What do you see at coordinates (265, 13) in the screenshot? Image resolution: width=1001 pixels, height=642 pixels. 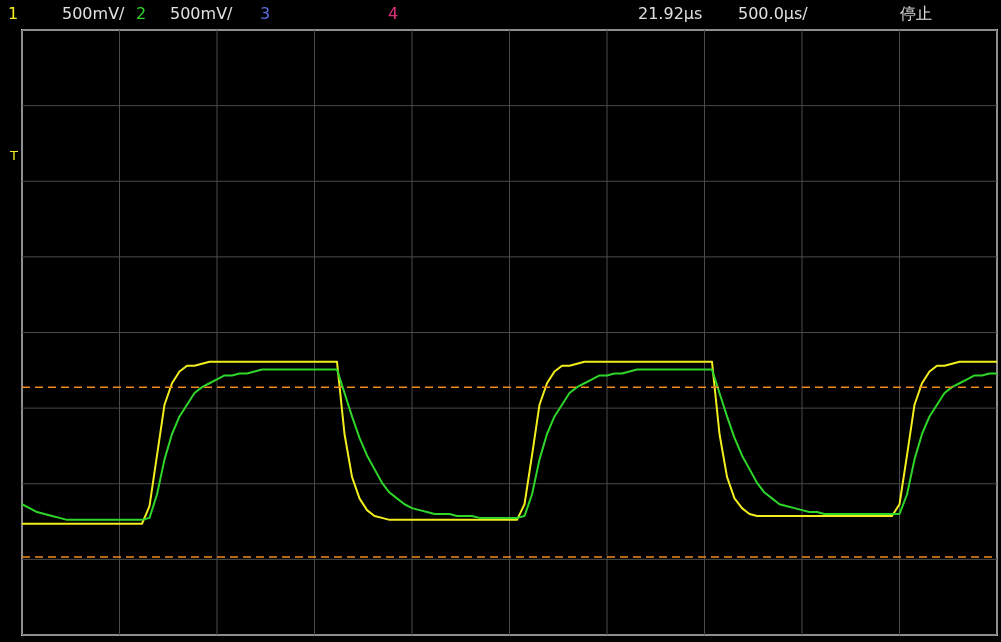 I see `text: 3` at bounding box center [265, 13].